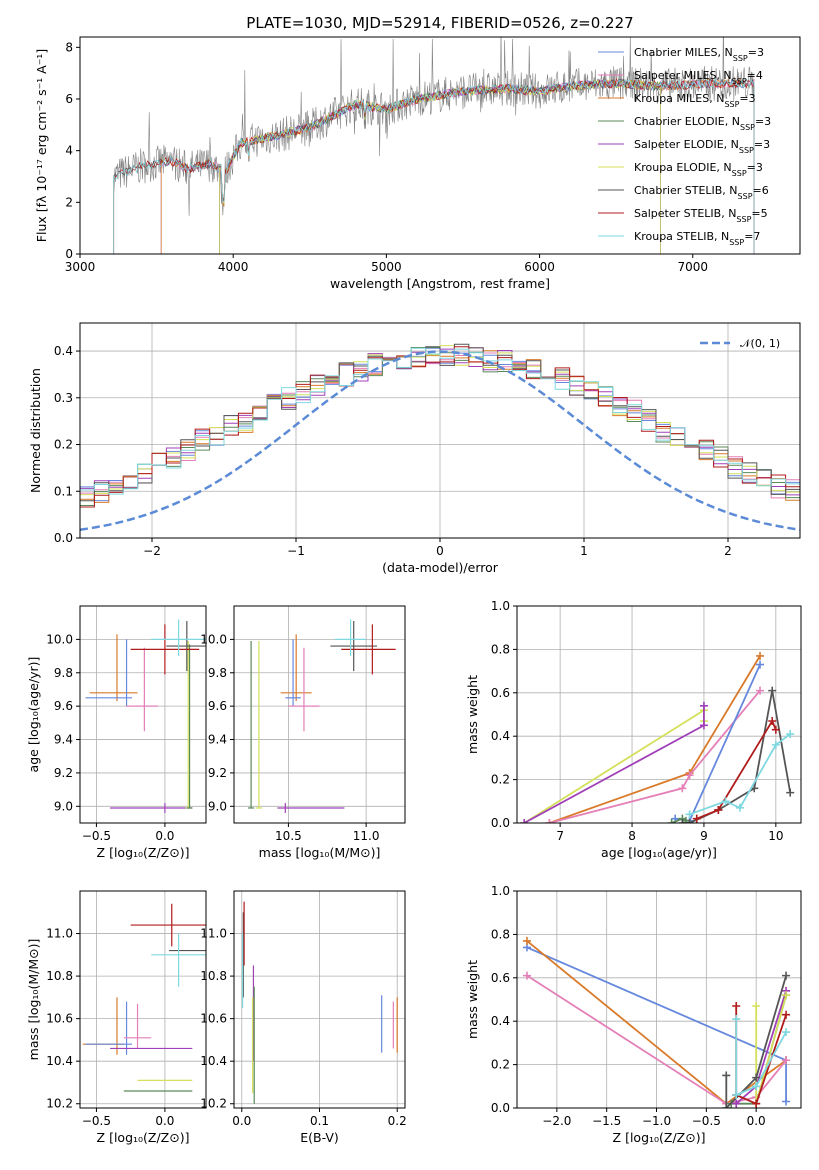 The image size is (819, 1170). I want to click on y-axis-label: mass [log₁₀(M/M⊙)], so click(33, 1000).